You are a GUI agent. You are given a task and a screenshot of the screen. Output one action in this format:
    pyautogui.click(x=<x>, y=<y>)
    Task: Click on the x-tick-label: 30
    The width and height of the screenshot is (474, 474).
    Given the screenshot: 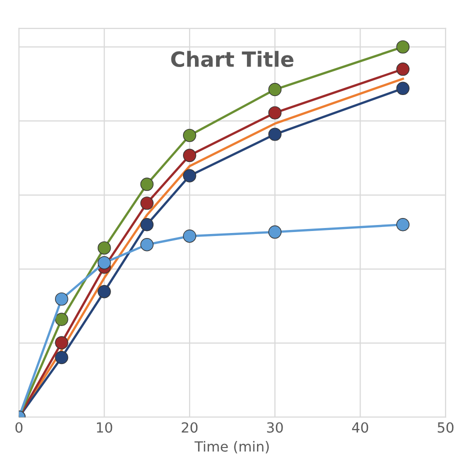 What is the action you would take?
    pyautogui.click(x=275, y=427)
    